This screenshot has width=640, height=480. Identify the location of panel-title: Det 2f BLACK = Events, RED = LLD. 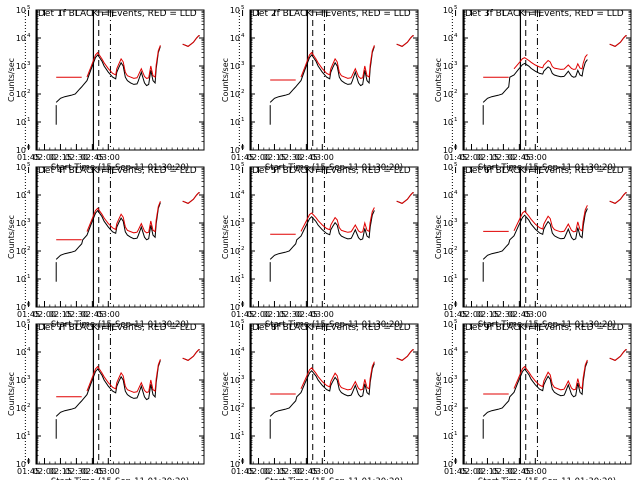
(331, 14).